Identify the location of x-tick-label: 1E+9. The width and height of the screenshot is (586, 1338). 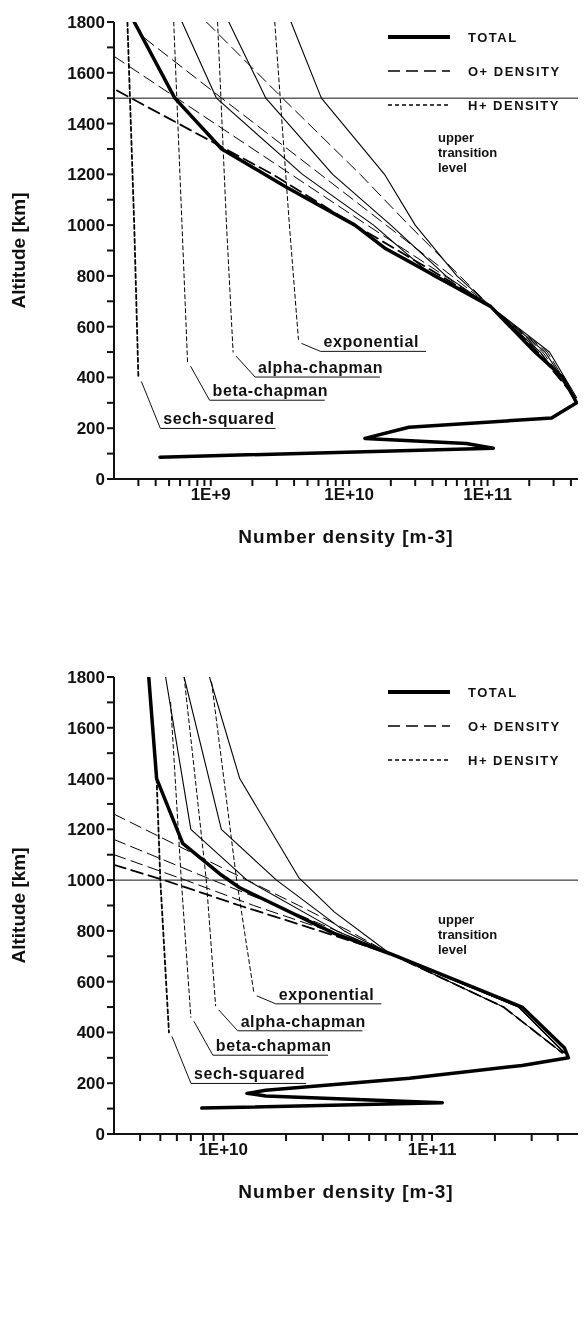
(210, 495).